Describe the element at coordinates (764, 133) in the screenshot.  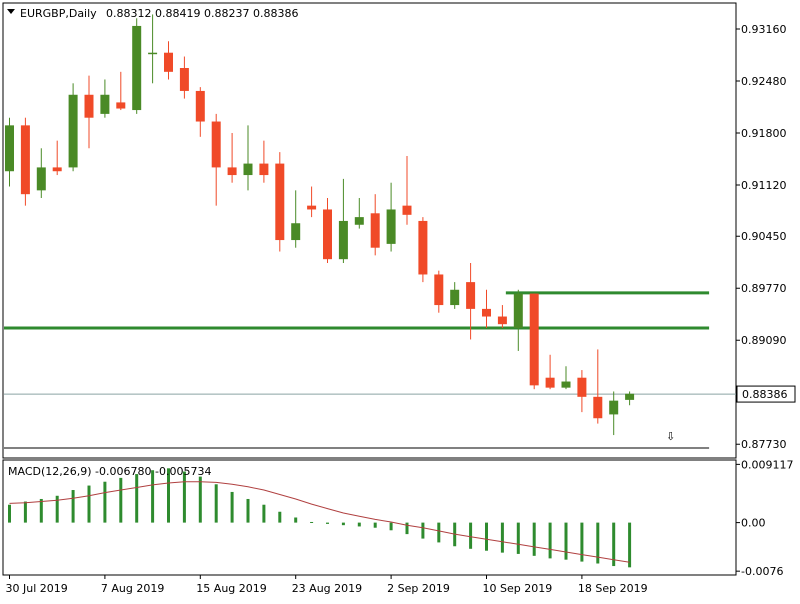
I see `price-tick-label: 0.91800` at that location.